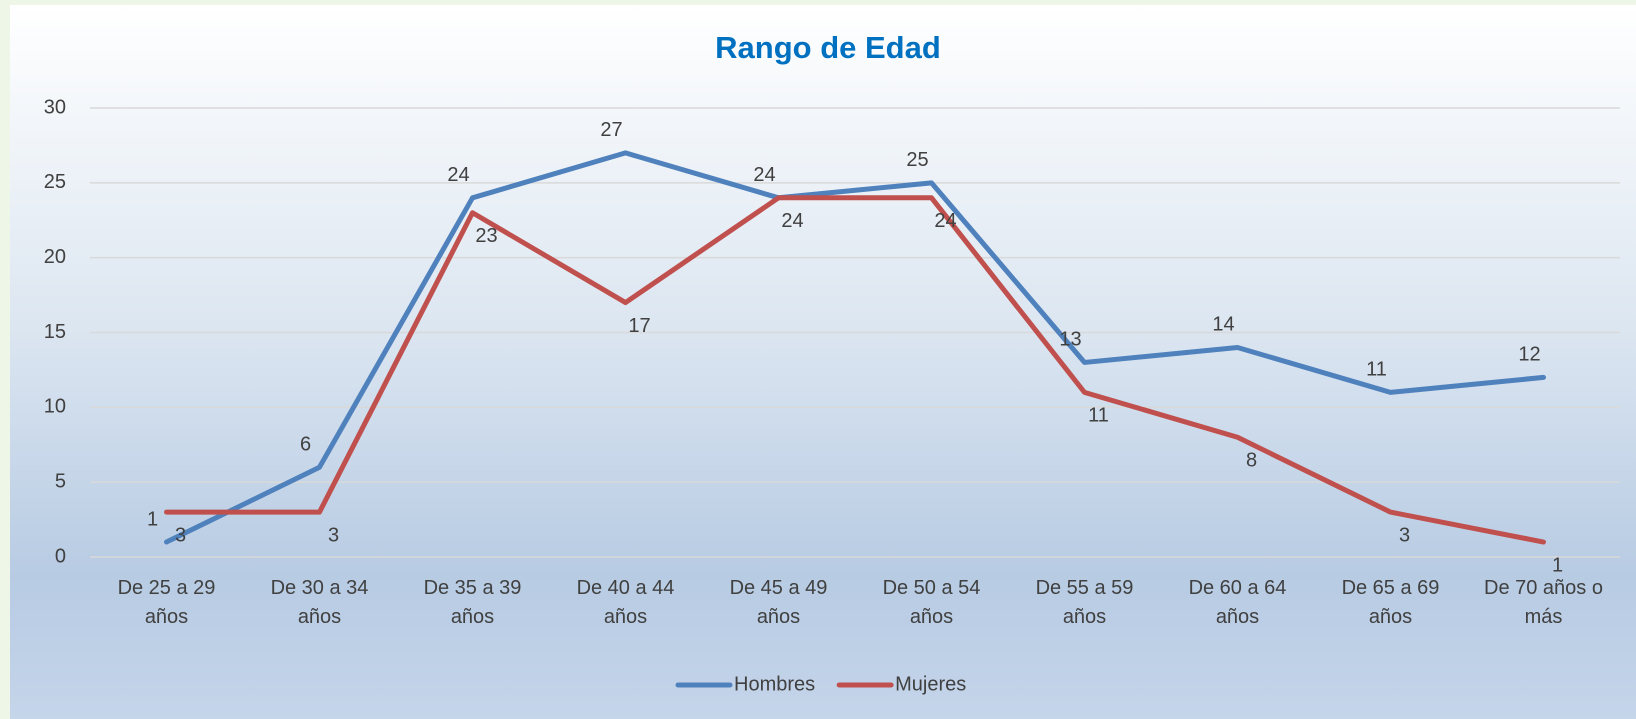 The width and height of the screenshot is (1636, 719). Describe the element at coordinates (1223, 325) in the screenshot. I see `data-label: 14` at that location.